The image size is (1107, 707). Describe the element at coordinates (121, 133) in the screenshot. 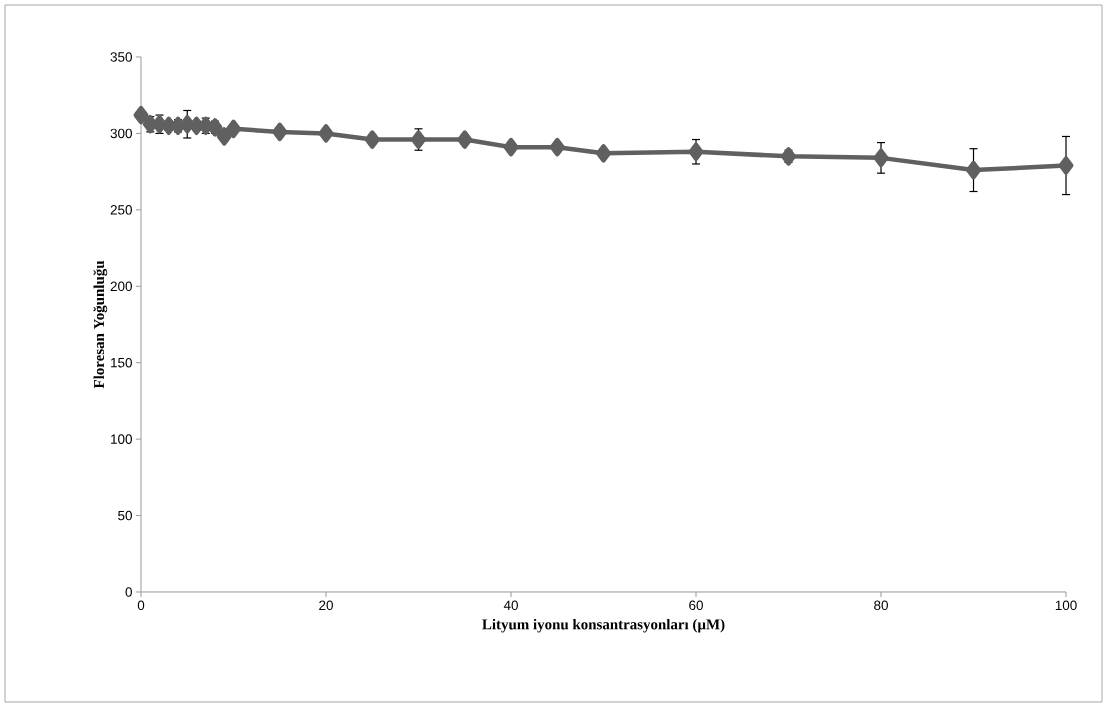

I see `y-tick-label: 300` at that location.